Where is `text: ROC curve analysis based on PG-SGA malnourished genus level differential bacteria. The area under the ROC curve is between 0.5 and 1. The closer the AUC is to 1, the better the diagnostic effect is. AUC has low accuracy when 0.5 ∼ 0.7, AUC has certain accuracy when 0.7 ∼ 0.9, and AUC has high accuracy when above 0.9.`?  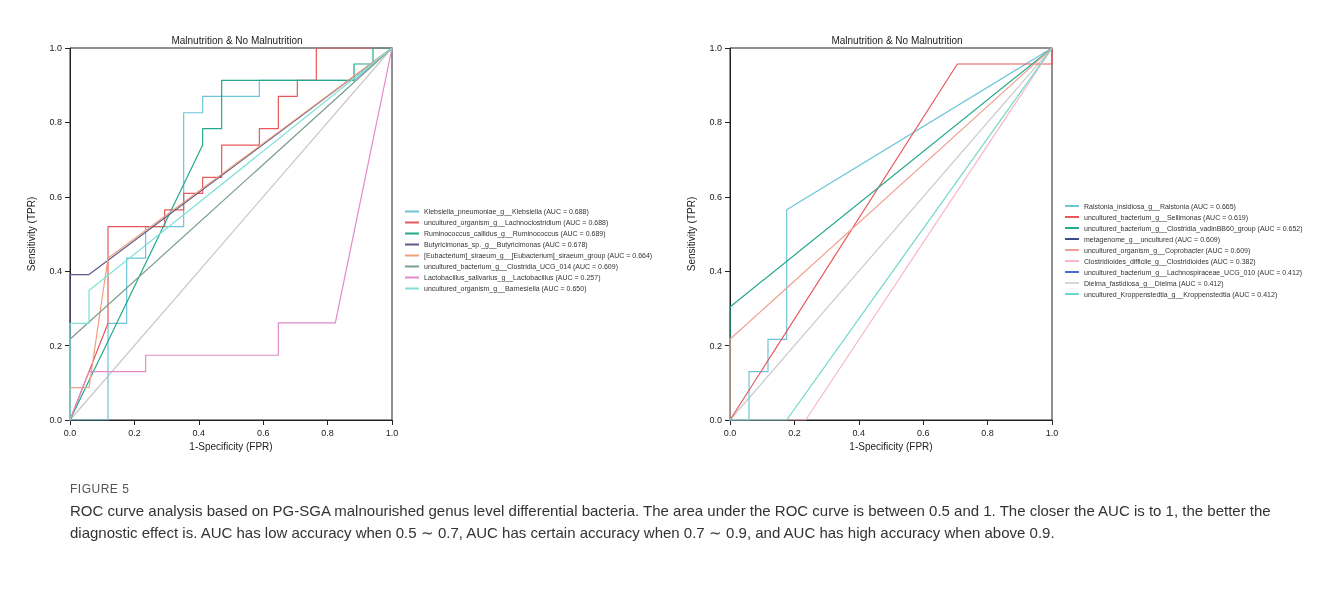
text: ROC curve analysis based on PG-SGA malnourished genus level differential bacteria. The area under the ROC curve is between 0.5 and 1. The closer the AUC is to 1, the better the diagnostic effect is. AUC has low accuracy when 0.5 ∼ 0.7, AUC has certain accuracy when 0.7 ∼ 0.9, and AUC has high accuracy when above 0.9. is located at coordinates (671, 522).